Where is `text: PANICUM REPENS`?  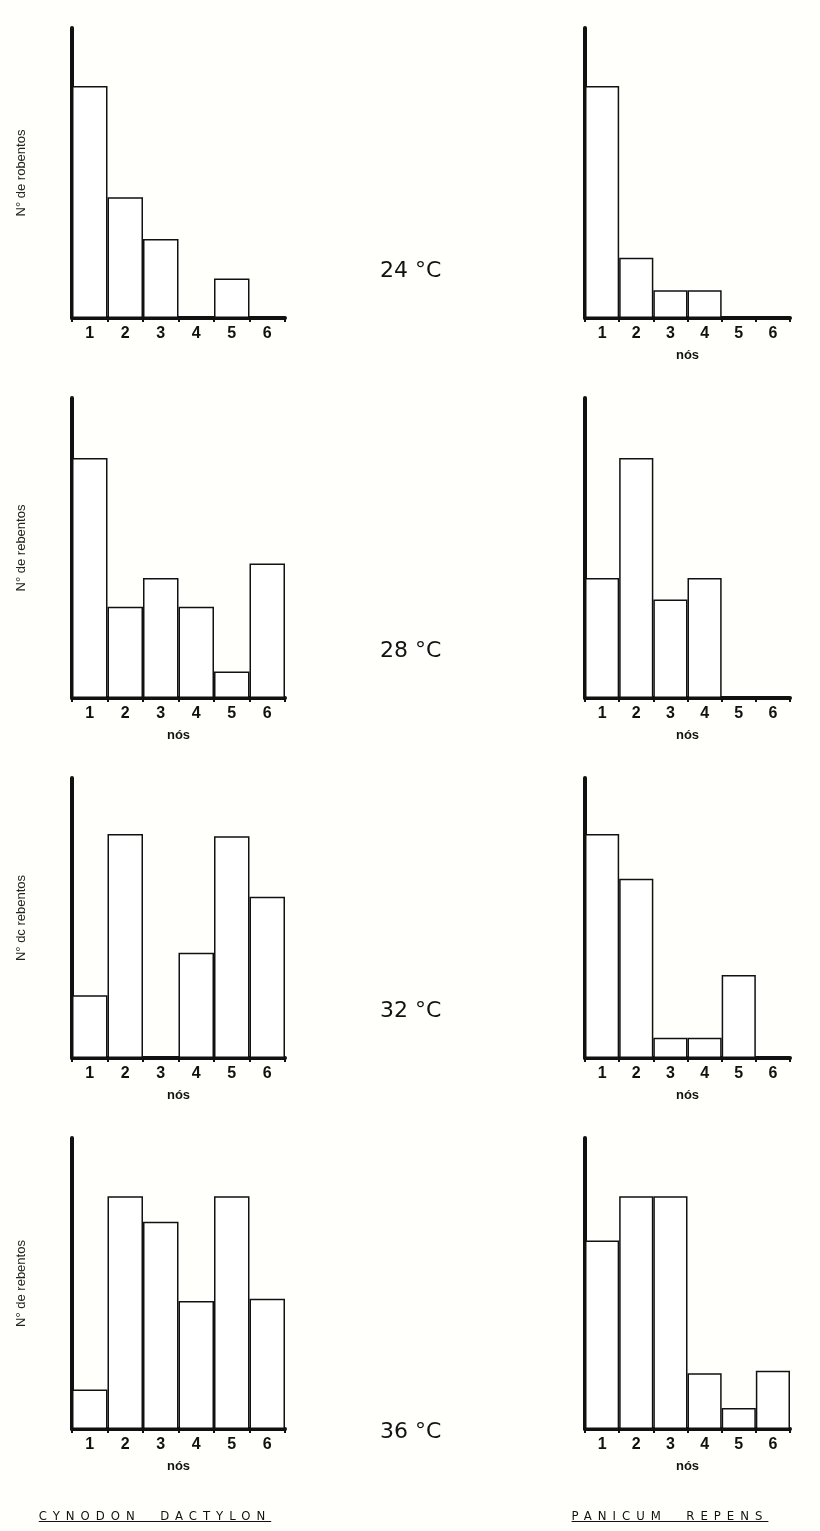 text: PANICUM REPENS is located at coordinates (670, 1515).